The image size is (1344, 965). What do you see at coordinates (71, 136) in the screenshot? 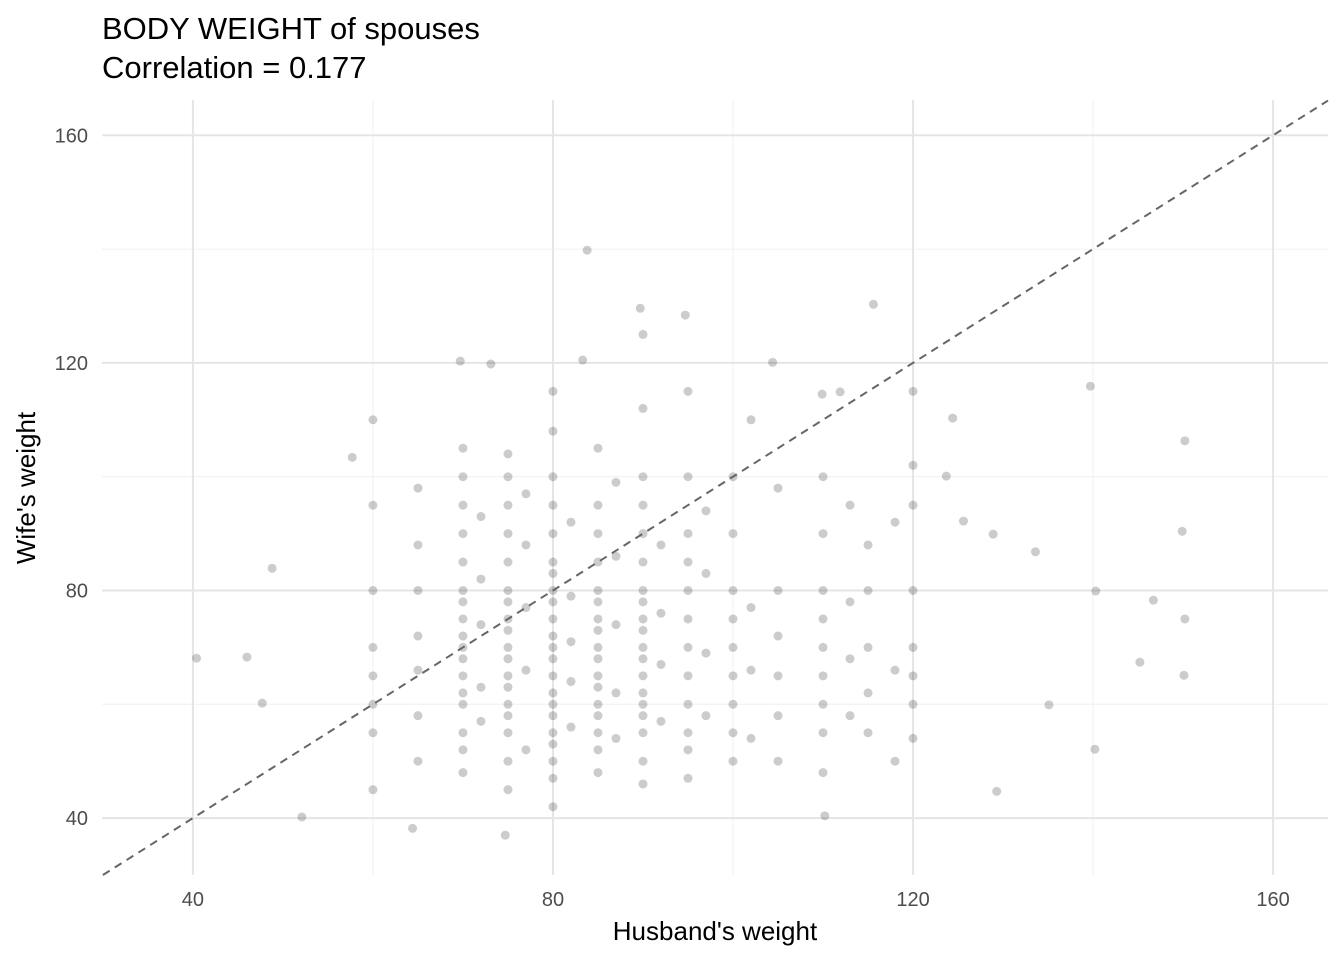
I see `y-tick-label: 160` at bounding box center [71, 136].